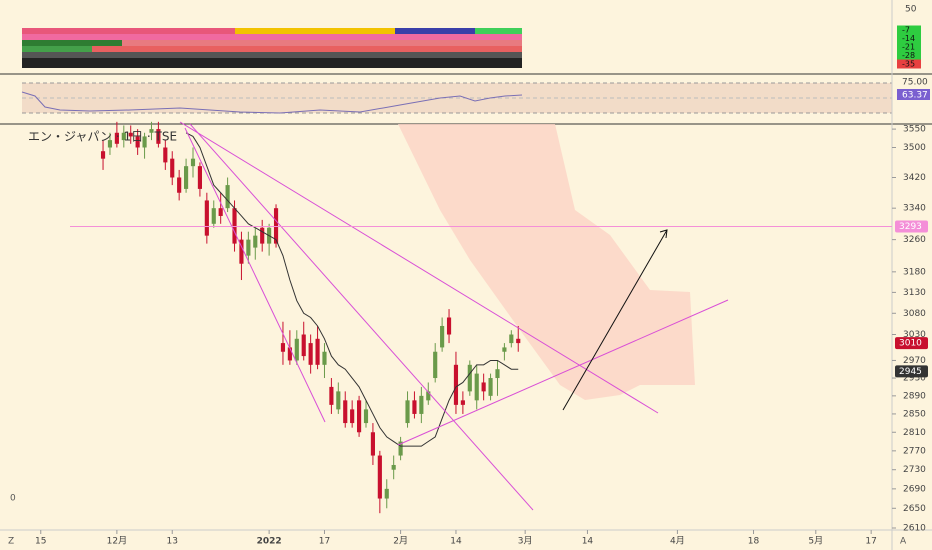  Describe the element at coordinates (272, 102) in the screenshot. I see `rsi-line` at that location.